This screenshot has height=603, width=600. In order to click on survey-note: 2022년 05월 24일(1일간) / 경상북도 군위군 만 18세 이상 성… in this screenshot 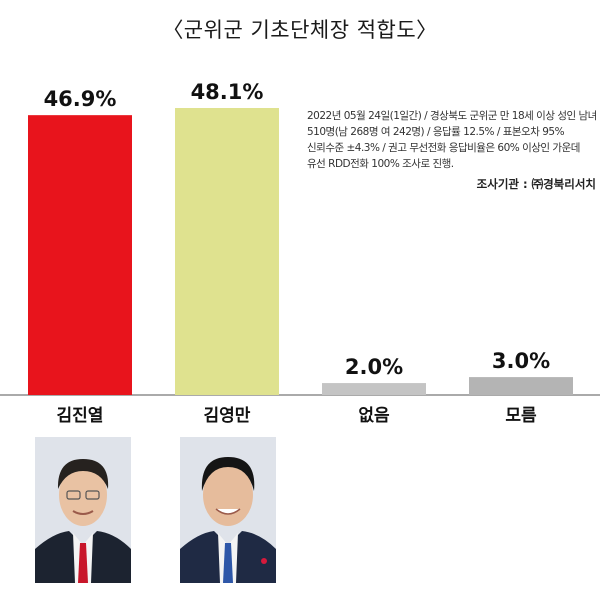, I will do `click(452, 140)`.